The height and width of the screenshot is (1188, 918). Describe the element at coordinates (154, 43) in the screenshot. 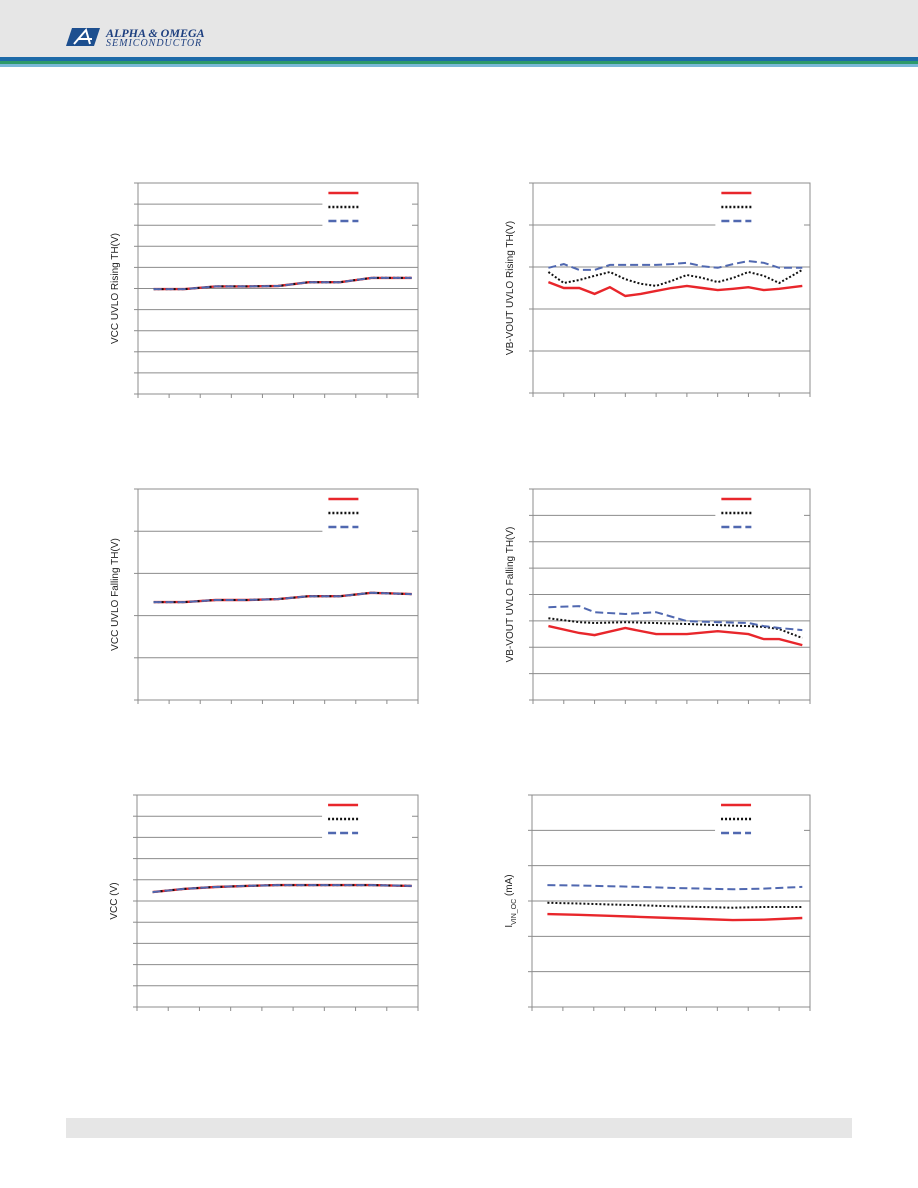

I see `company-division: SEMICONDUCTOR` at that location.